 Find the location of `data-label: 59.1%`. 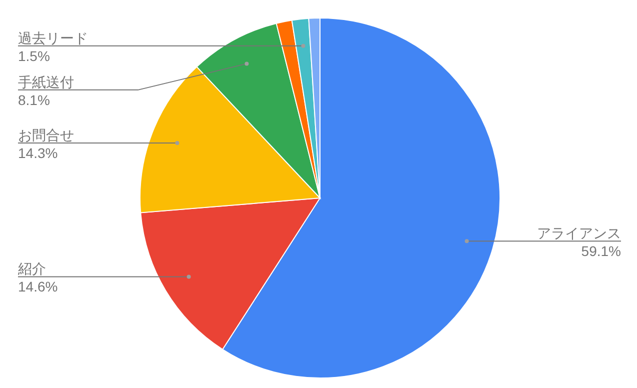

data-label: 59.1% is located at coordinates (601, 251).